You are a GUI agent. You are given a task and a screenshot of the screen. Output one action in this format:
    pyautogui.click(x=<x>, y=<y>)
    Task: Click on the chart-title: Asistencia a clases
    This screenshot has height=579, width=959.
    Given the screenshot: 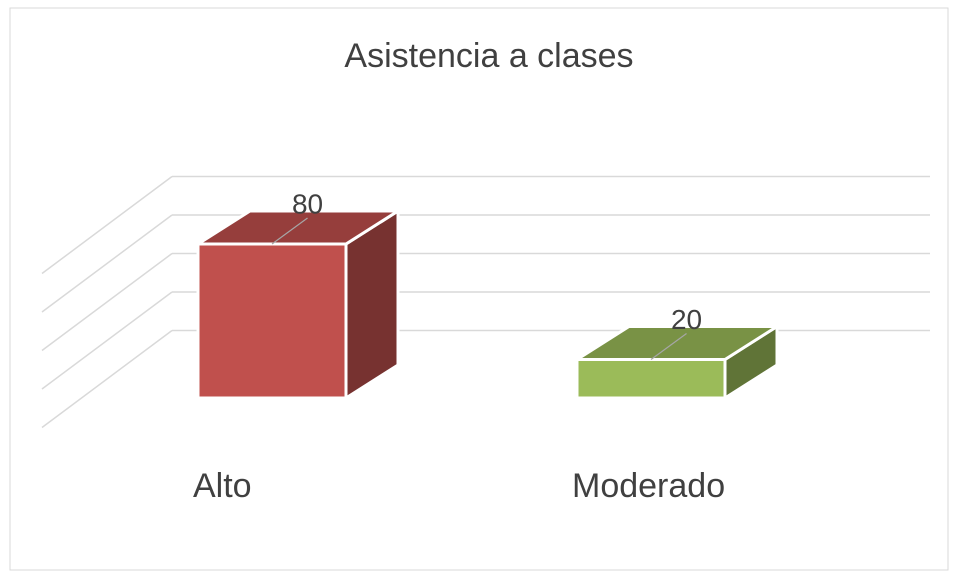 What is the action you would take?
    pyautogui.click(x=488, y=56)
    